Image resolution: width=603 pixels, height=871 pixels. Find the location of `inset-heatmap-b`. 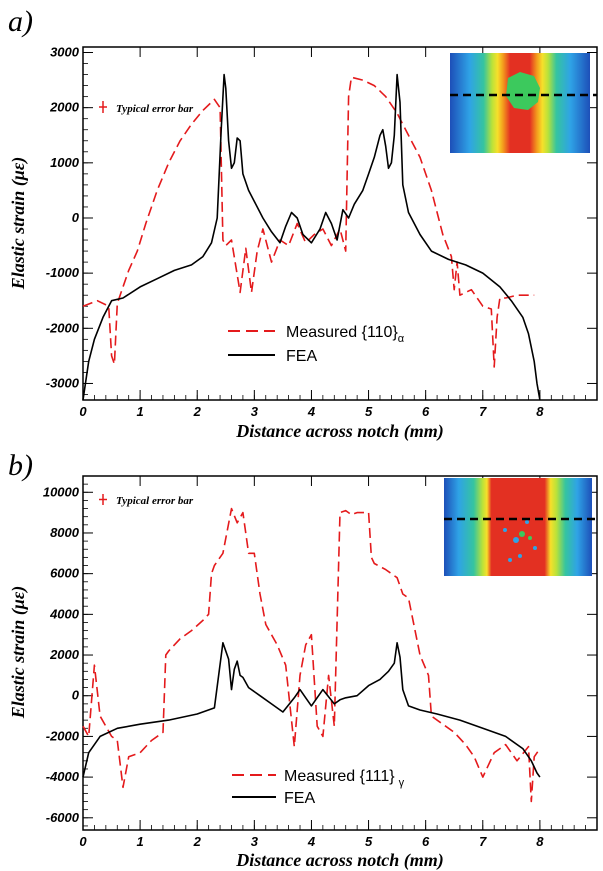

inset-heatmap-b is located at coordinates (518, 527).